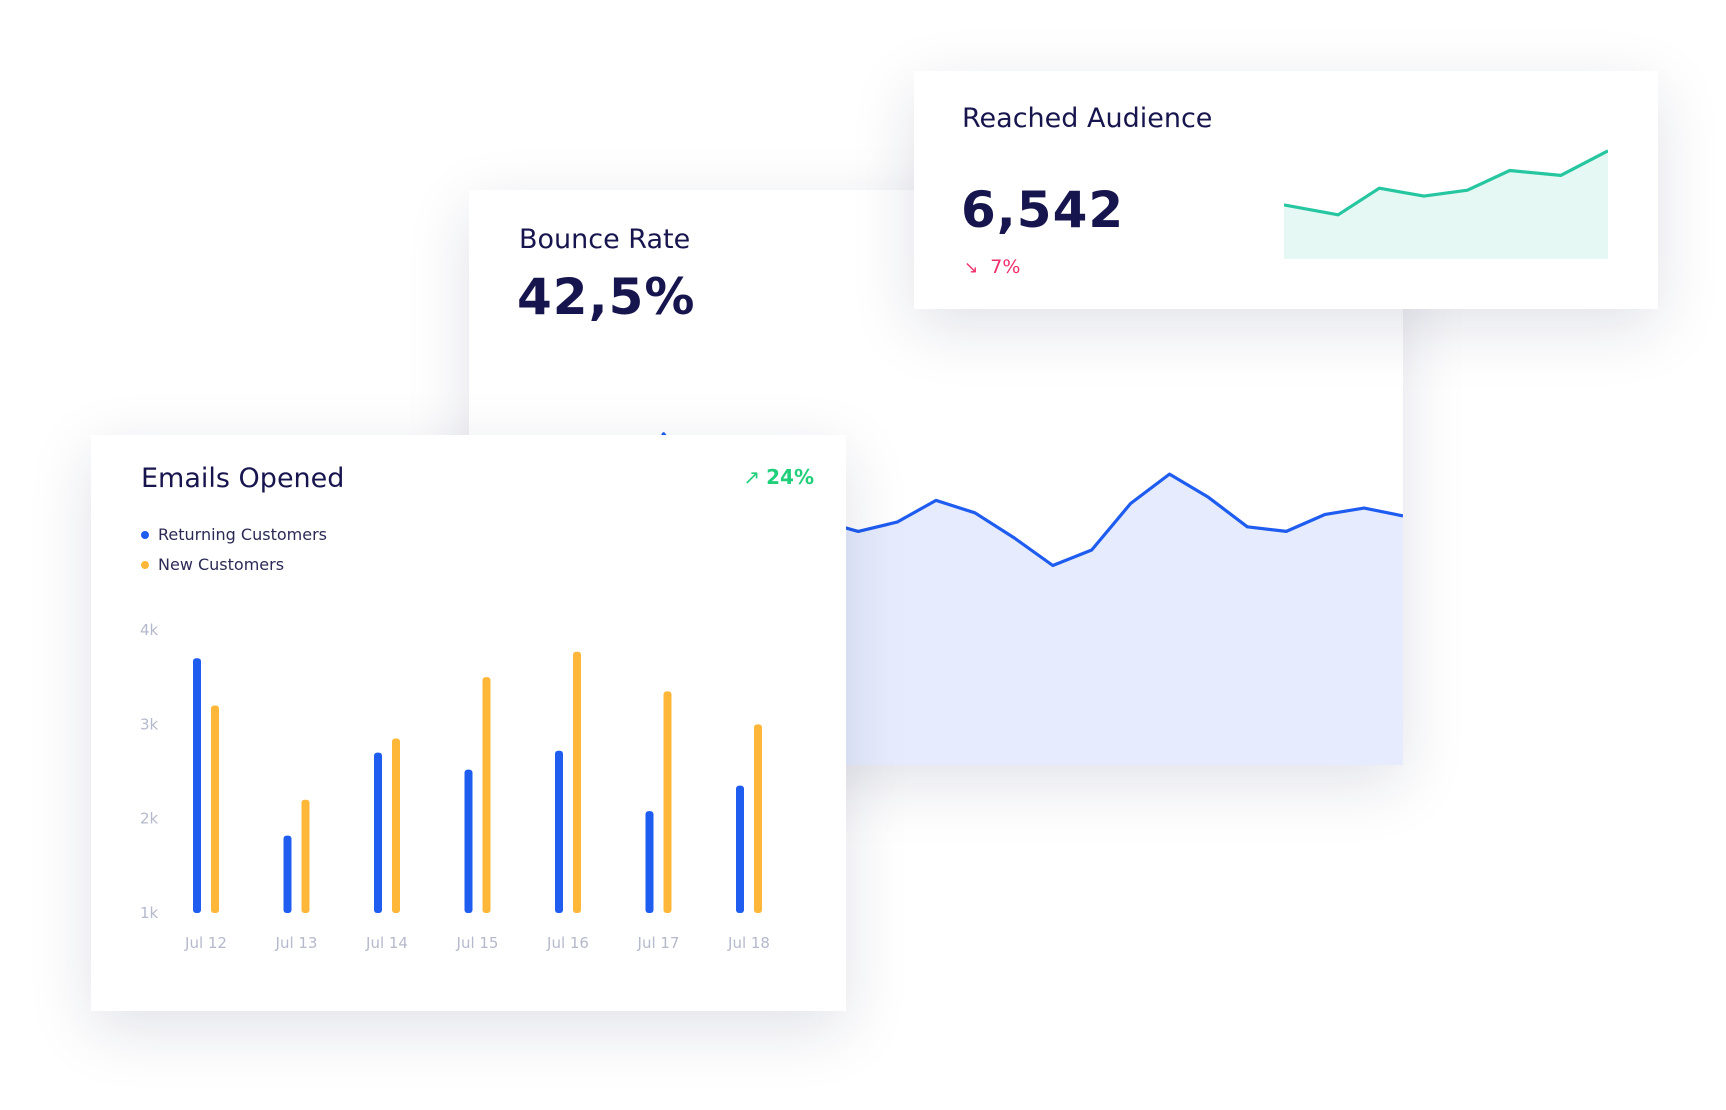 The image size is (1726, 1110). What do you see at coordinates (752, 477) in the screenshot?
I see `arrow-up-right-icon: ↗` at bounding box center [752, 477].